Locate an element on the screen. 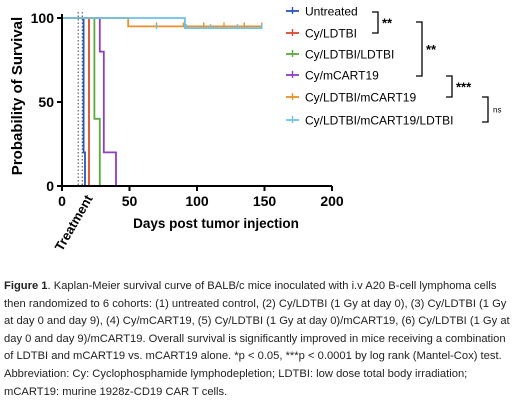 The height and width of the screenshot is (409, 520). sig-label-3: ns is located at coordinates (497, 110).